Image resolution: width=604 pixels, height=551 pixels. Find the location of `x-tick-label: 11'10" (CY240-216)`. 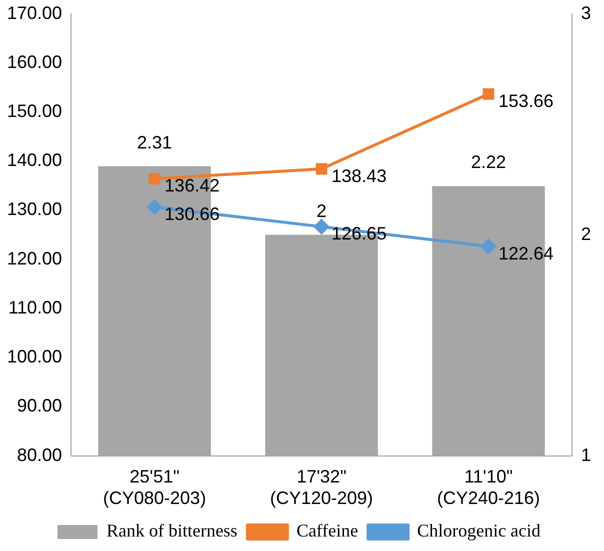

x-tick-label: 11'10" (CY240-216) is located at coordinates (488, 487).